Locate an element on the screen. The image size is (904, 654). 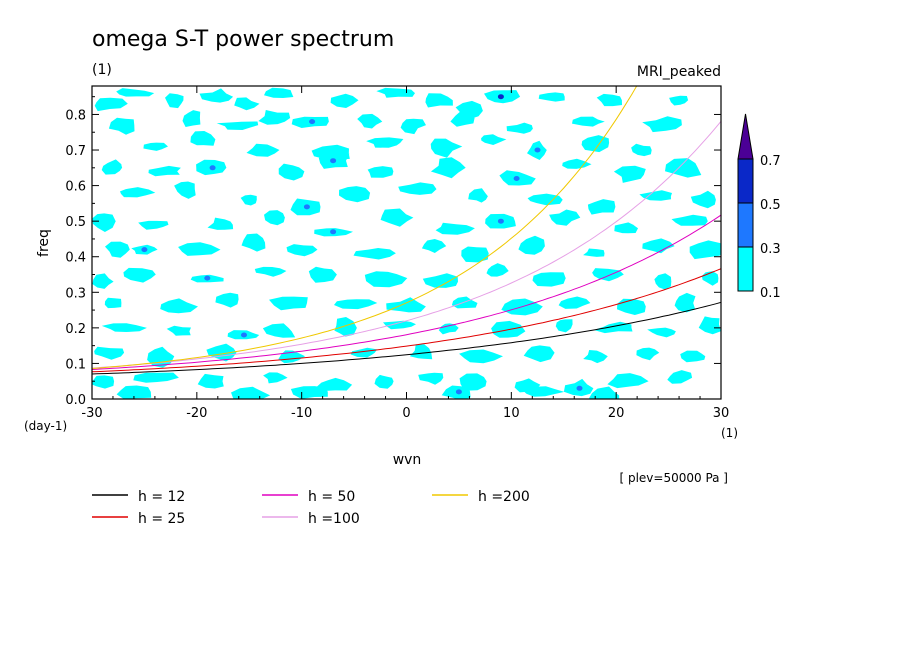
chart-title: omega S-T power spectrum is located at coordinates (243, 39).